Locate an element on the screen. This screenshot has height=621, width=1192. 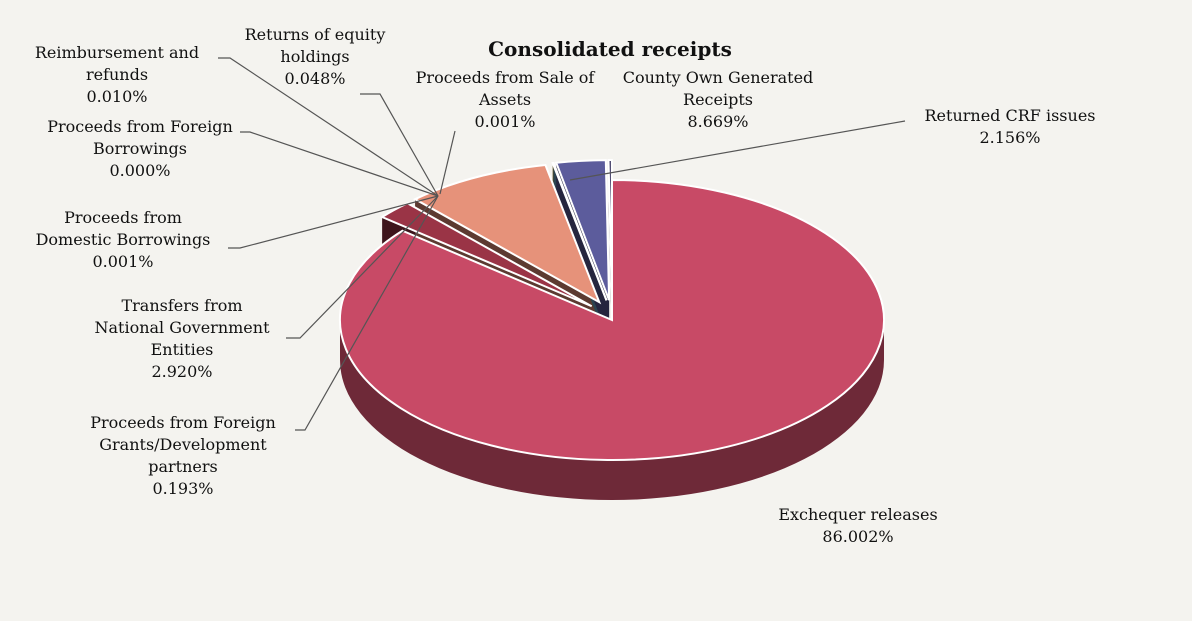
slice-label-2-line-2: 8.669% is located at coordinates (717, 121).